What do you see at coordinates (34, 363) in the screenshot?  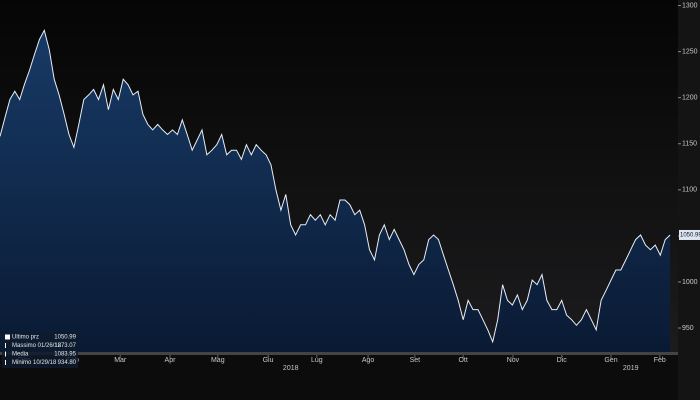 I see `legend-label: Minimo 10/29/18` at bounding box center [34, 363].